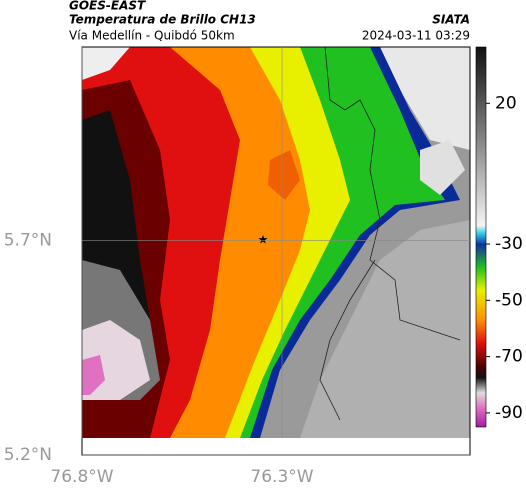 The height and width of the screenshot is (491, 526). I want to click on agency: SIATA, so click(451, 20).